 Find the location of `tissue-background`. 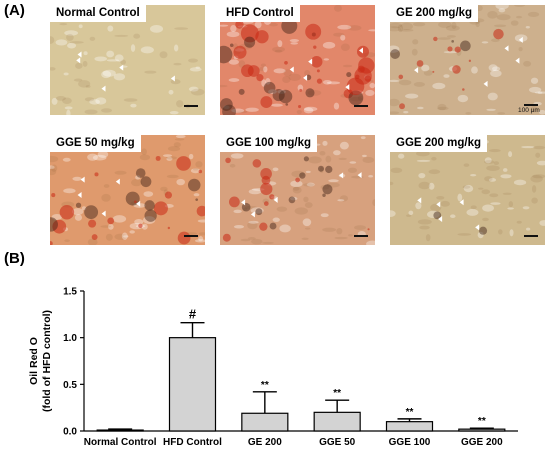

tissue-background is located at coordinates (127, 190).